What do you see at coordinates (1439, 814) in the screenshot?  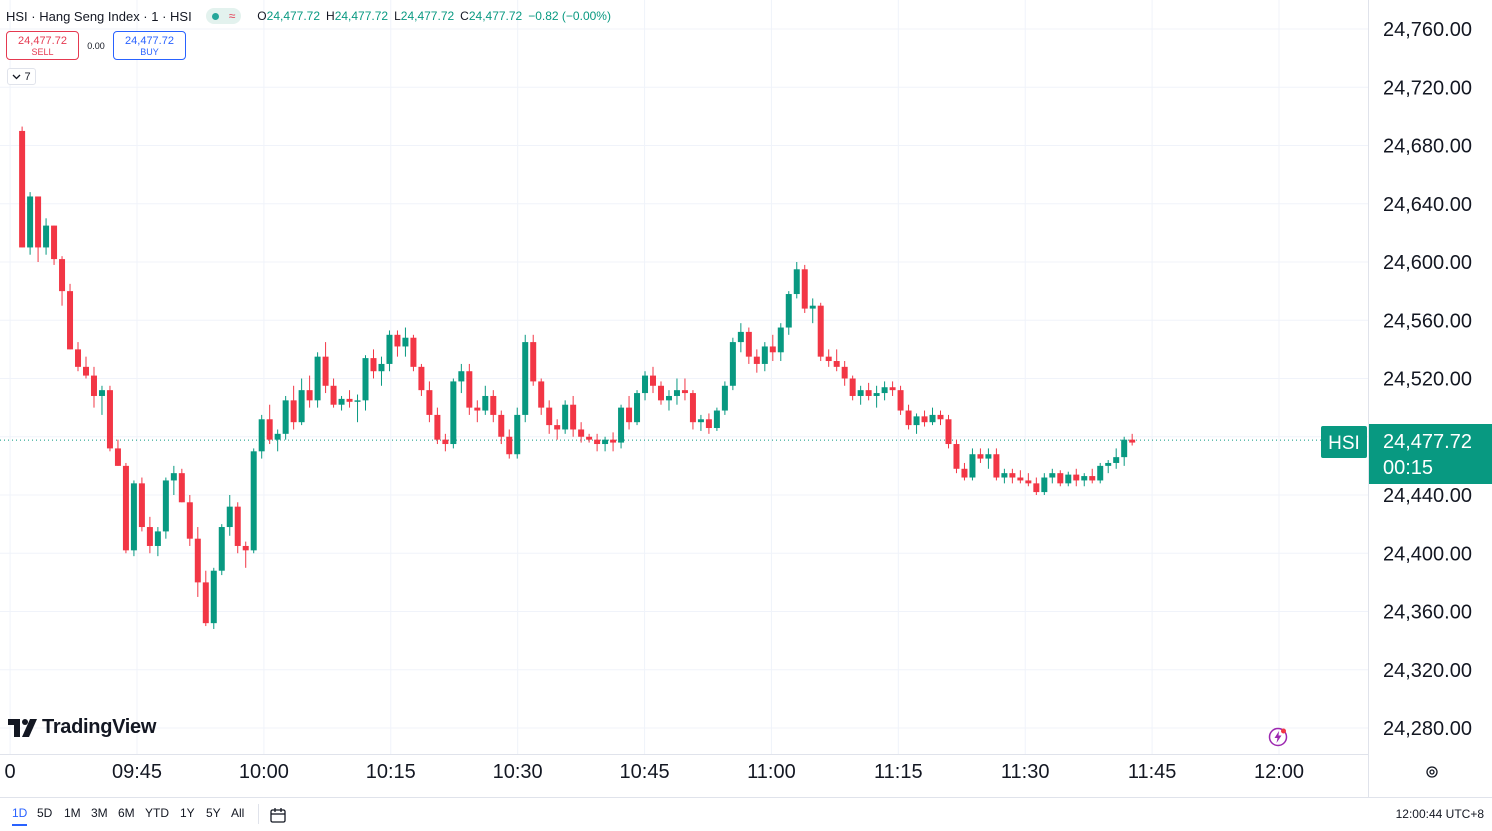 I see `session-clock: 12:00:44 UTC+8` at bounding box center [1439, 814].